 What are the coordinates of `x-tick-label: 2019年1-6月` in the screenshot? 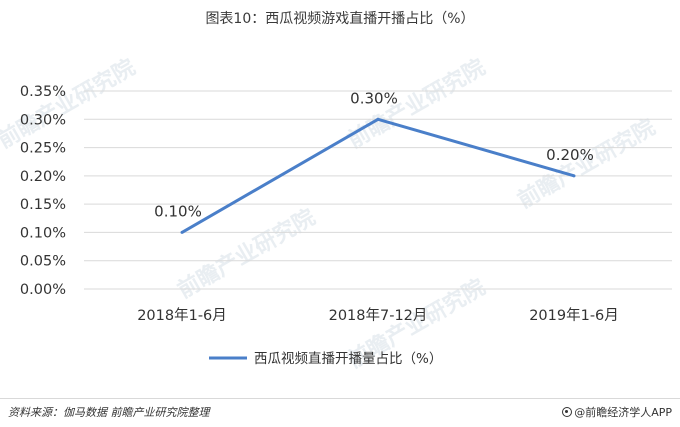 It's located at (574, 315).